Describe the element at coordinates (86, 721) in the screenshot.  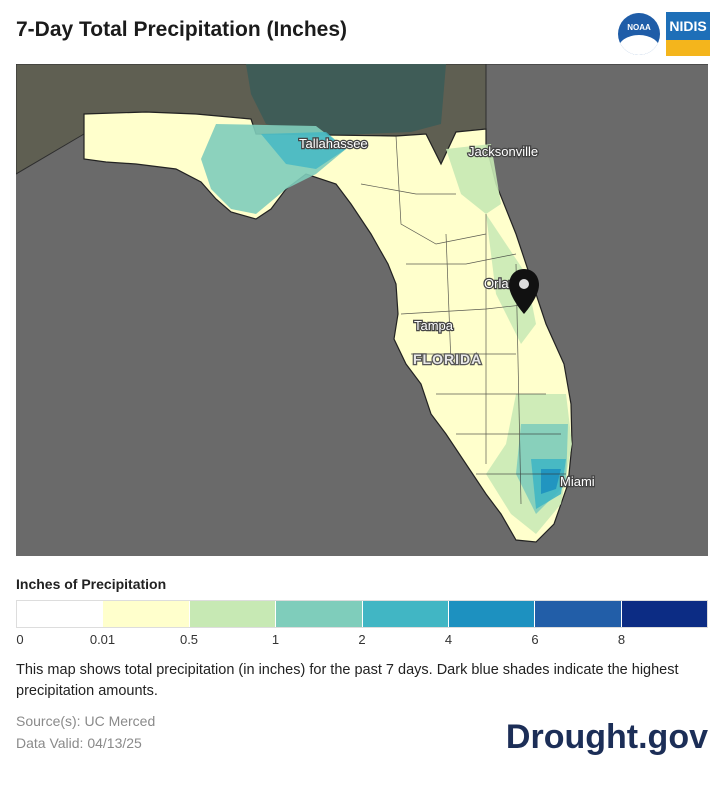
I see `source-text: Source(s): UC Merced` at that location.